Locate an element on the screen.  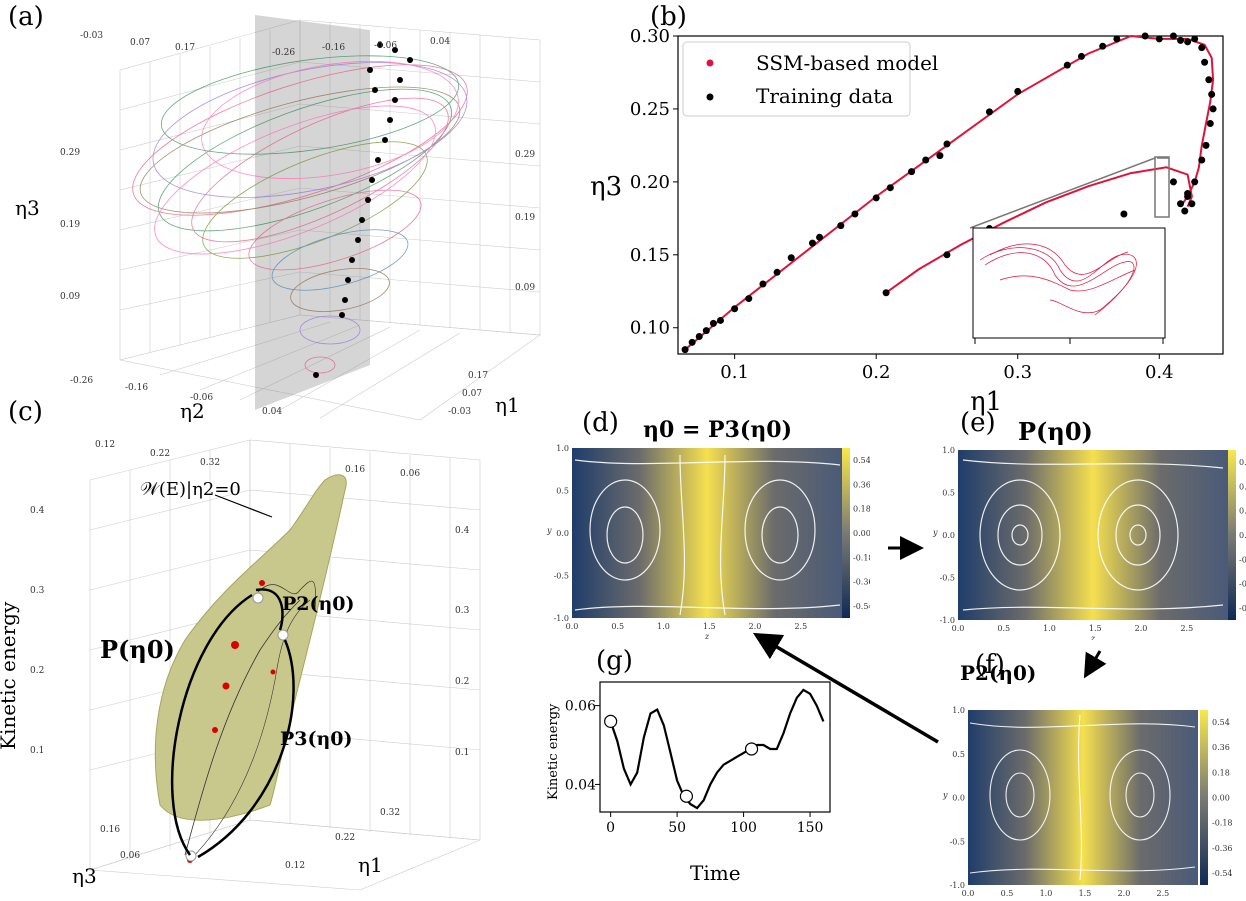
panel-label-f: (f) is located at coordinates (990, 665).